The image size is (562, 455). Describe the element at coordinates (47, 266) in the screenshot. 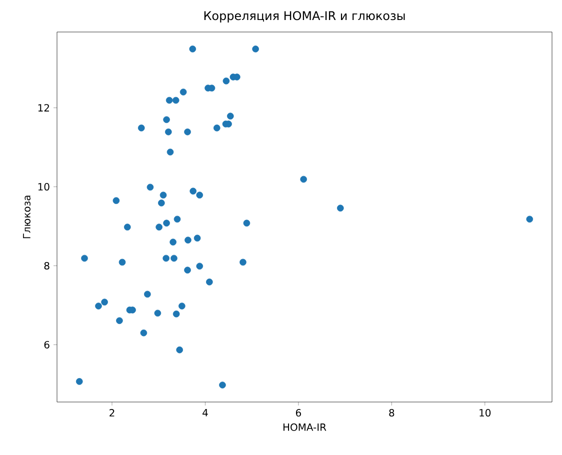

I see `y-tick-label: 8` at that location.